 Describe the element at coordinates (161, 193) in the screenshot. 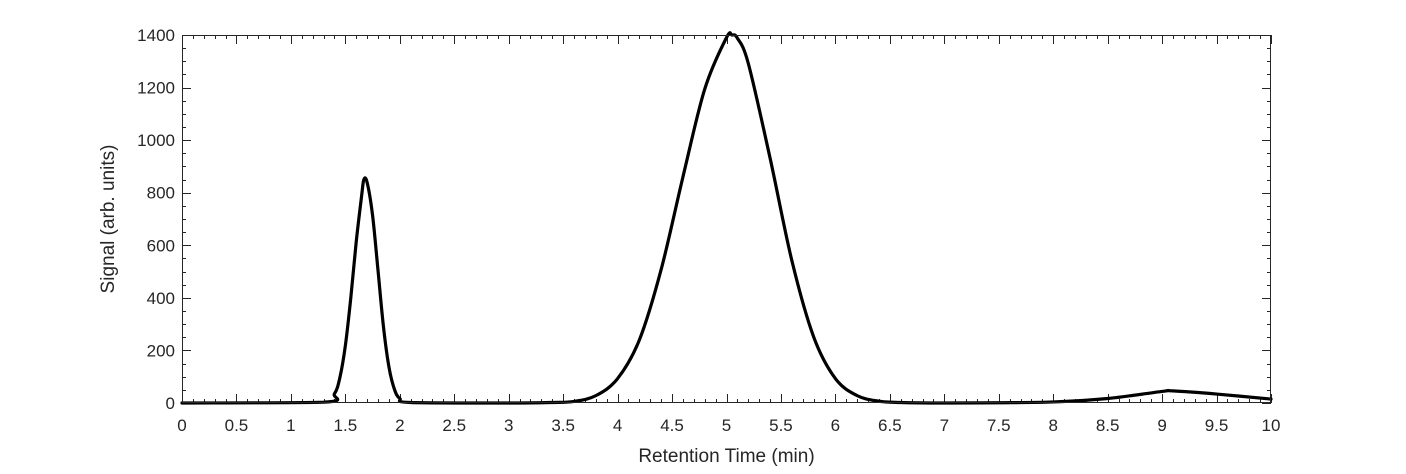

I see `y-tick-label: 800` at that location.